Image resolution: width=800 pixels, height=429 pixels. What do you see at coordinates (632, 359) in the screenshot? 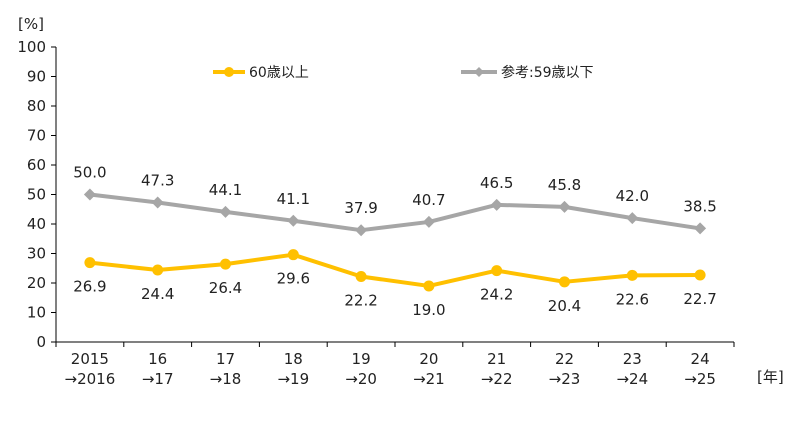
I see `x-tick-label: 23` at bounding box center [632, 359].